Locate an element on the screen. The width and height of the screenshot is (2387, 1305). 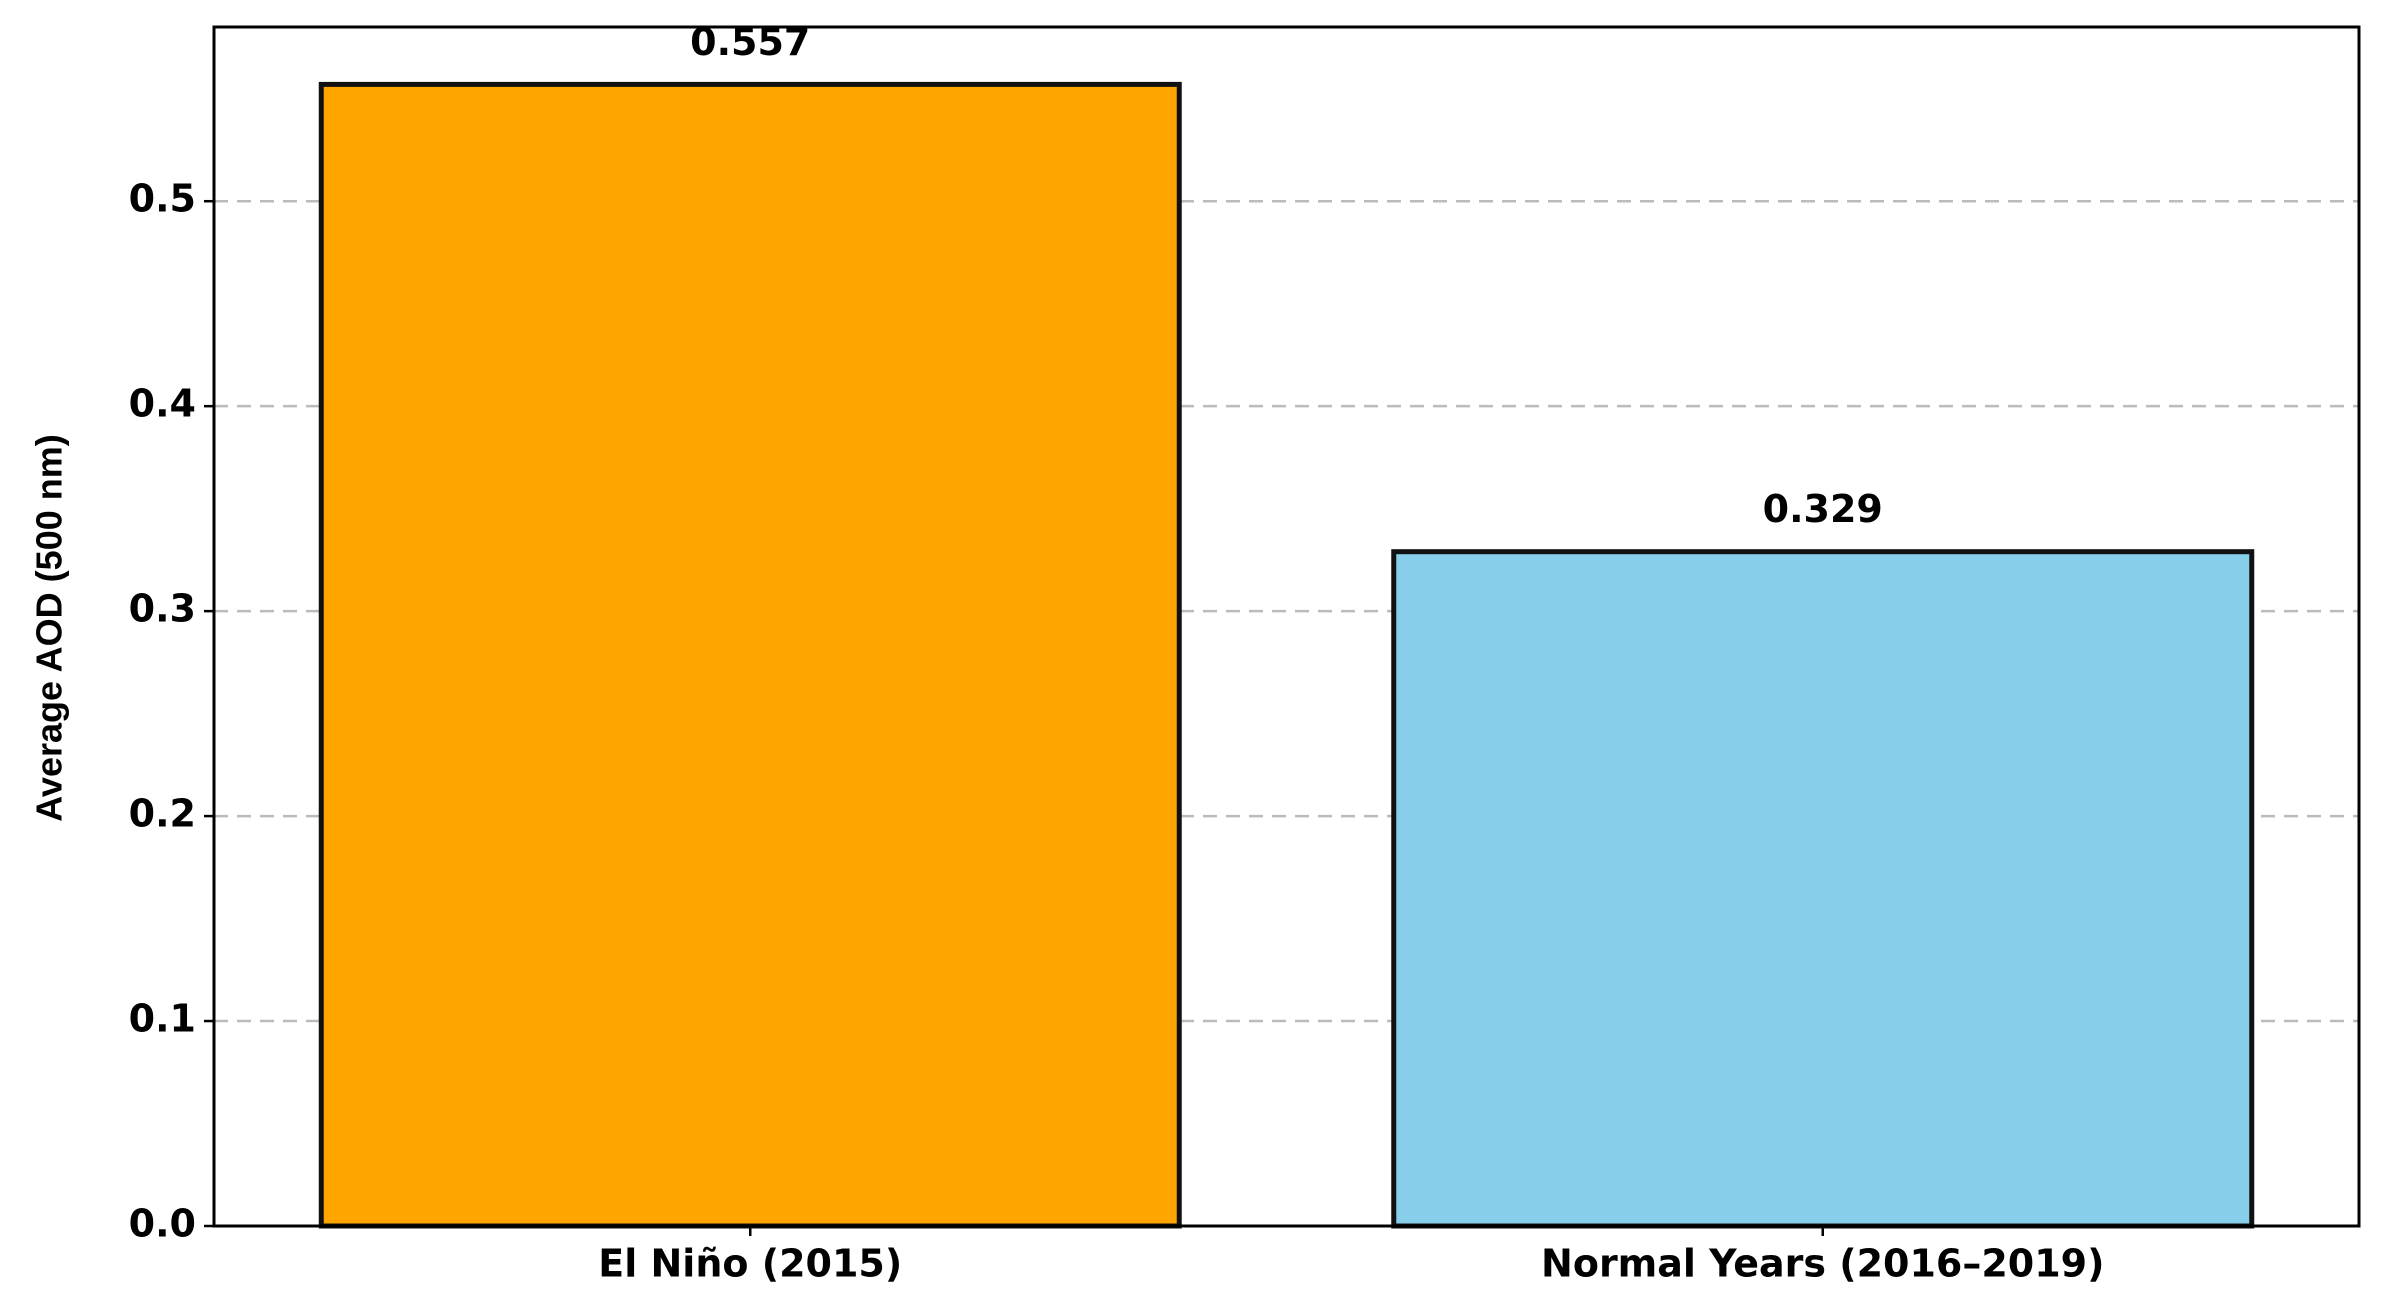
y-tick-label: 0.0 is located at coordinates (162, 1224).